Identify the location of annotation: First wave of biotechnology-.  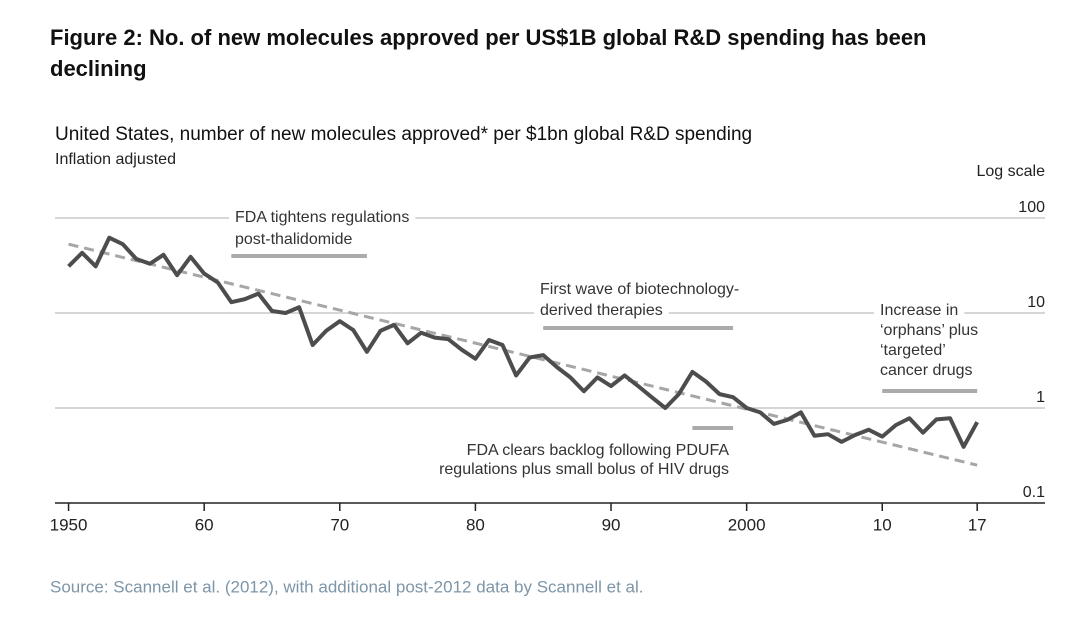
(639, 289).